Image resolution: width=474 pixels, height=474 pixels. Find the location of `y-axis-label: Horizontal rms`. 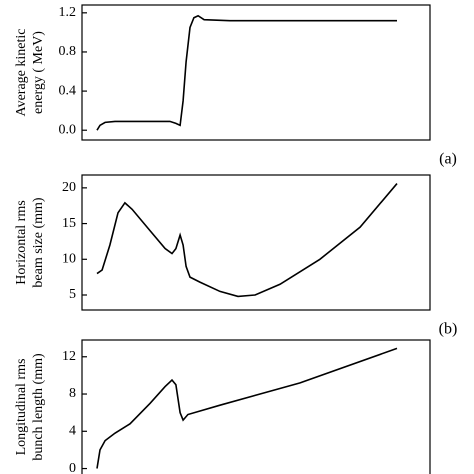

y-axis-label: Horizontal rms is located at coordinates (21, 242).